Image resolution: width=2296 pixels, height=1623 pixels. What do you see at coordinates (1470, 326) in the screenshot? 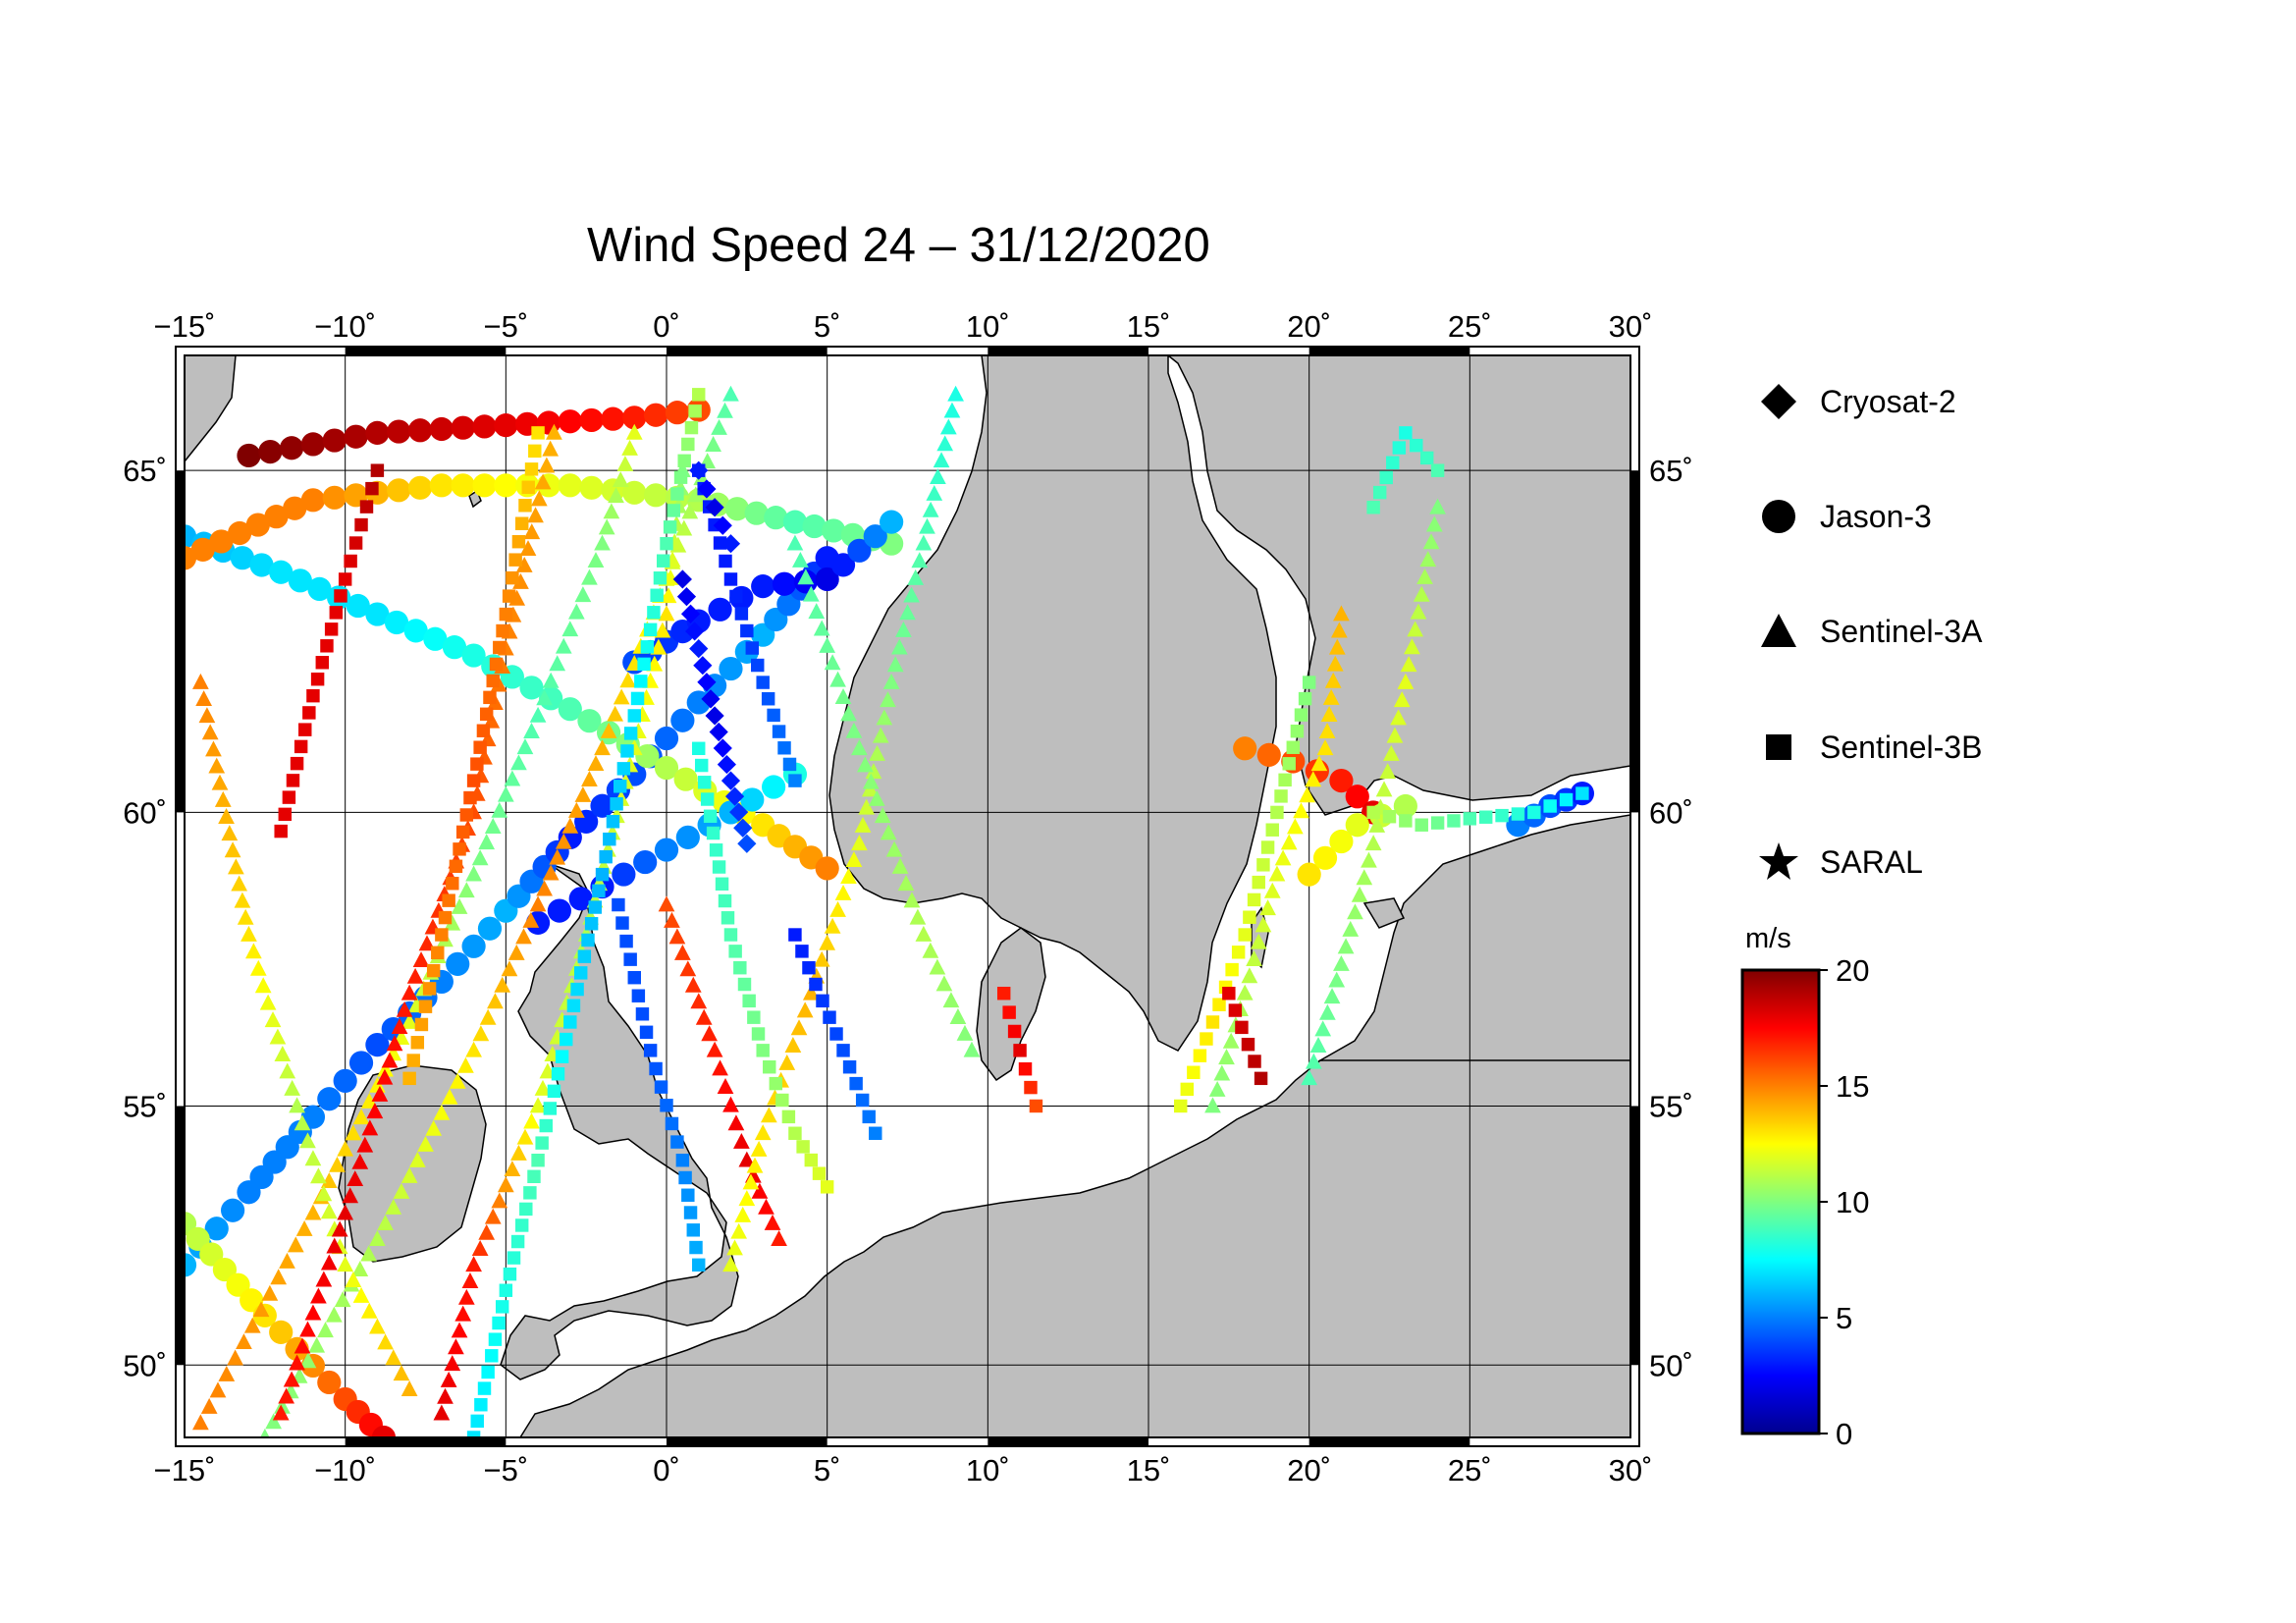
I see `longitude-label-top: 25˚` at bounding box center [1470, 326].